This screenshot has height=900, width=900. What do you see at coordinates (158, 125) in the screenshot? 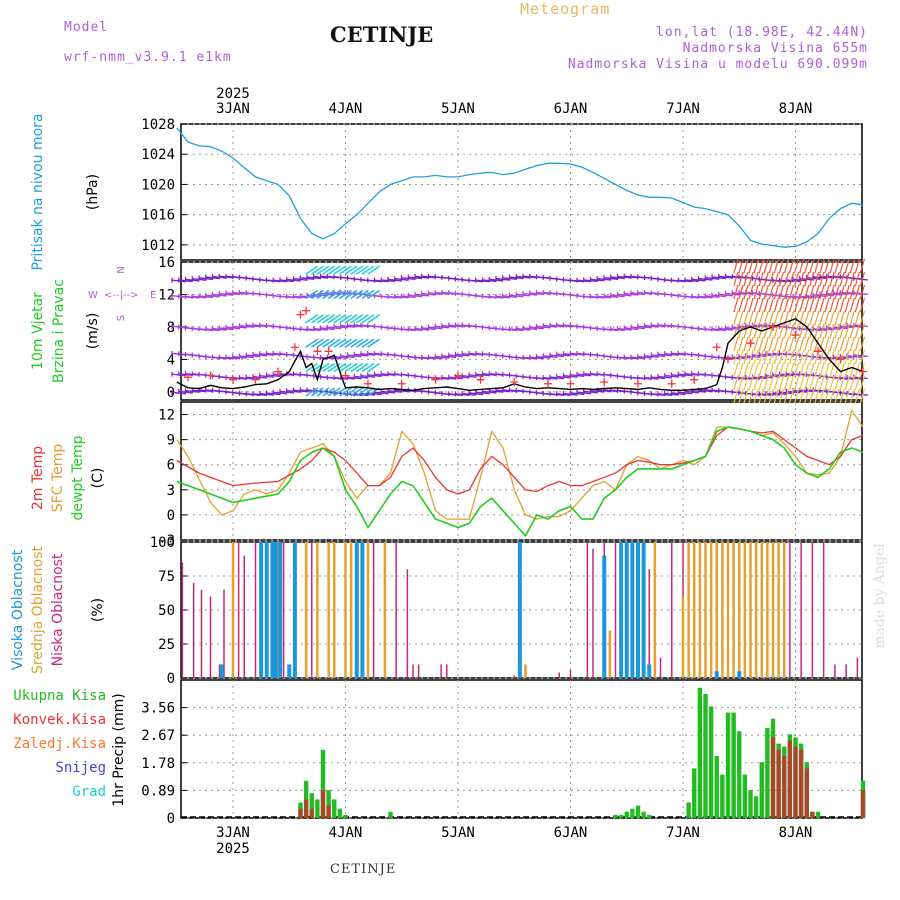
I see `y-tick-label: 1028` at bounding box center [158, 125].